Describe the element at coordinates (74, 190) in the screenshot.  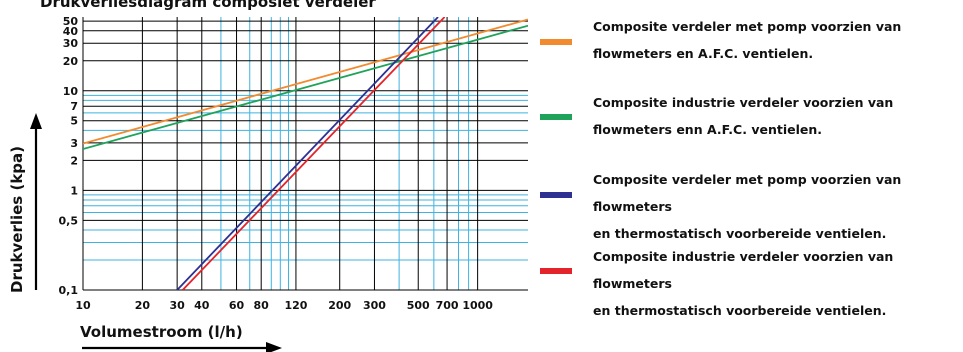
I see `y-tick-label: 1` at that location.